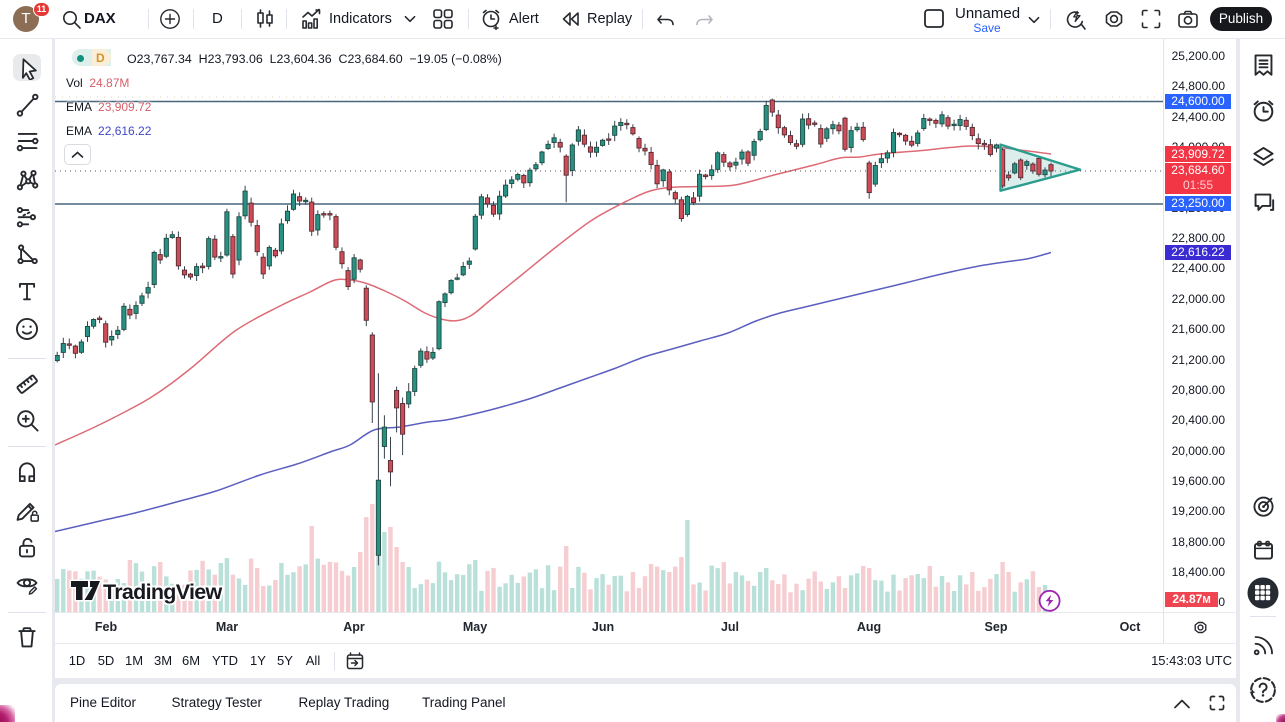  I want to click on svg-text: TradingView, so click(163, 592).